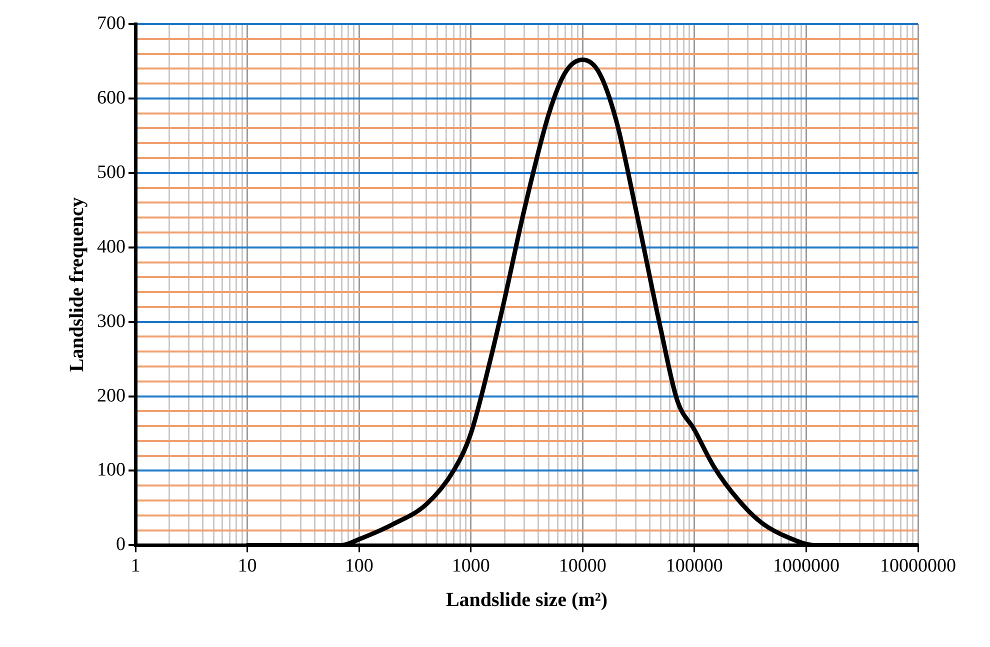 This screenshot has height=647, width=990. I want to click on y-tick-label: 700, so click(111, 23).